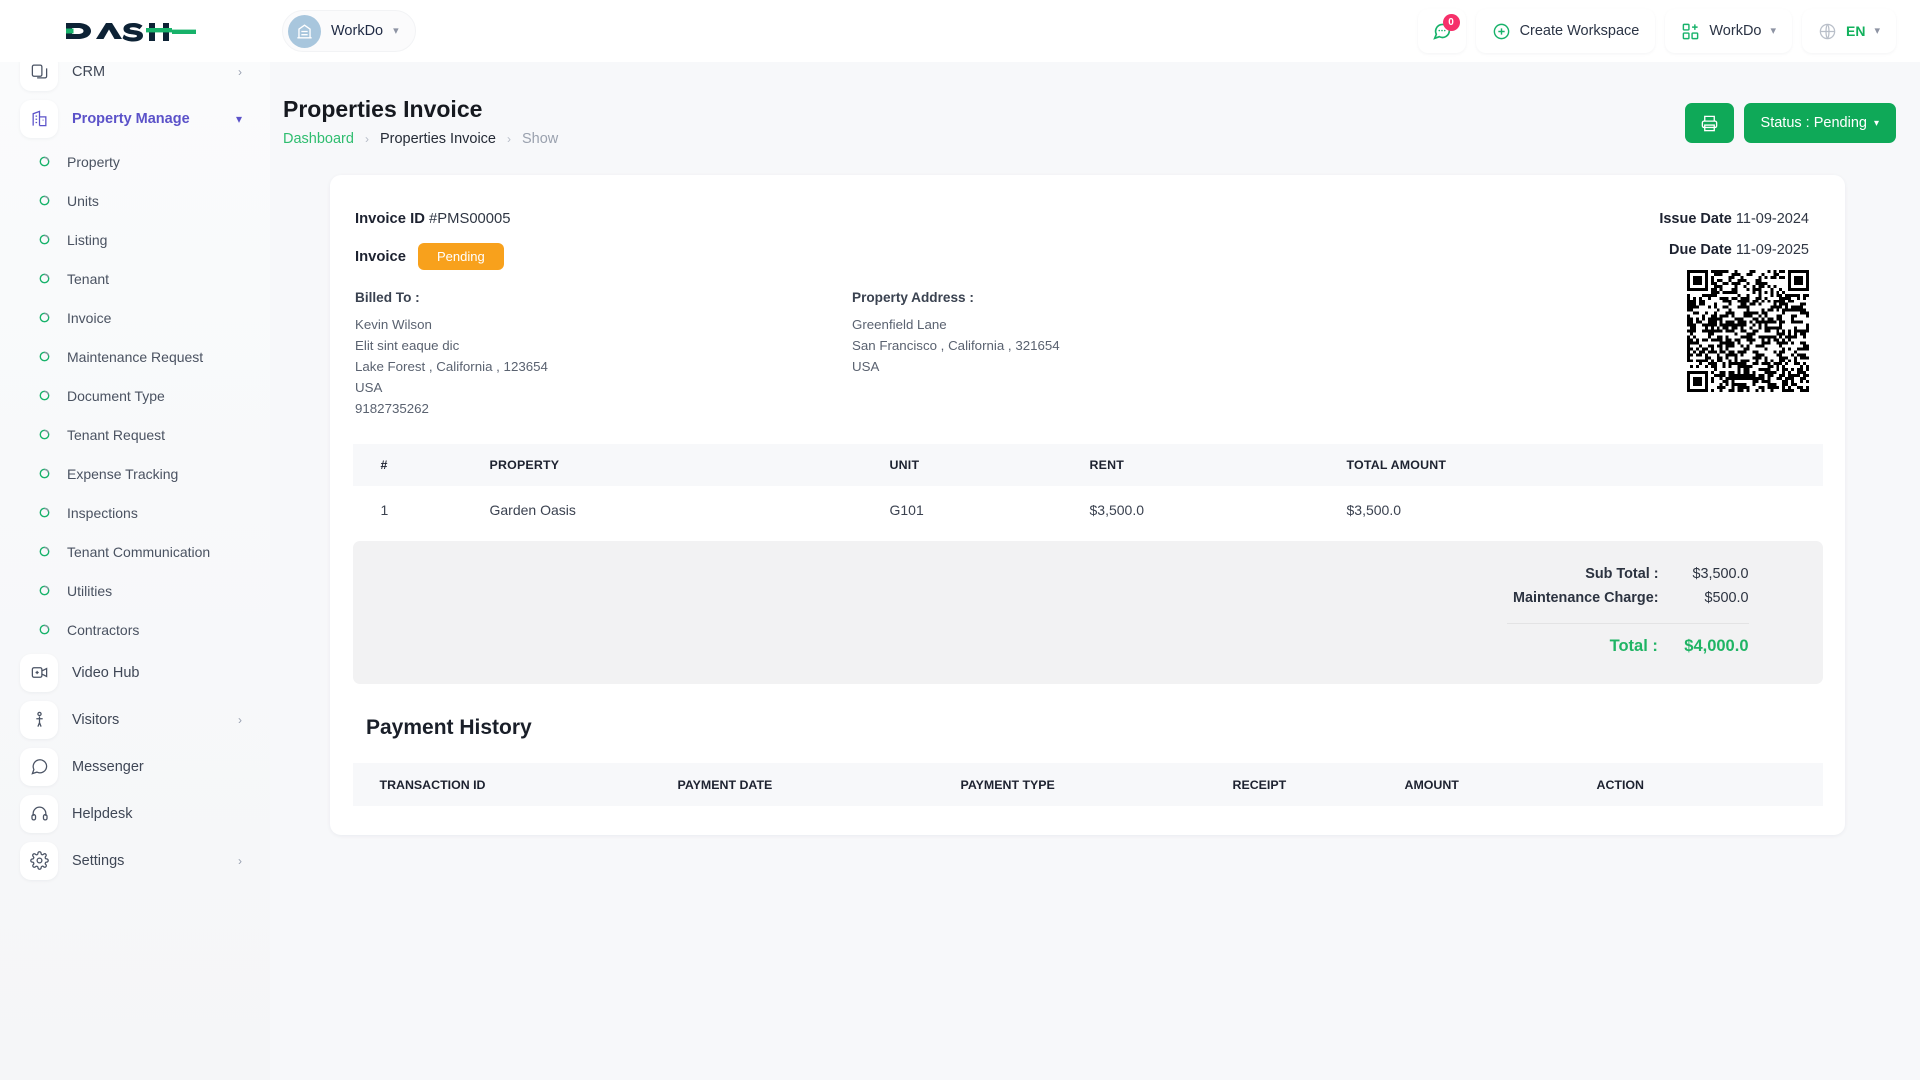 The image size is (1920, 1080). I want to click on sidebar-subitem-tenant-request: Tenant Request, so click(135, 434).